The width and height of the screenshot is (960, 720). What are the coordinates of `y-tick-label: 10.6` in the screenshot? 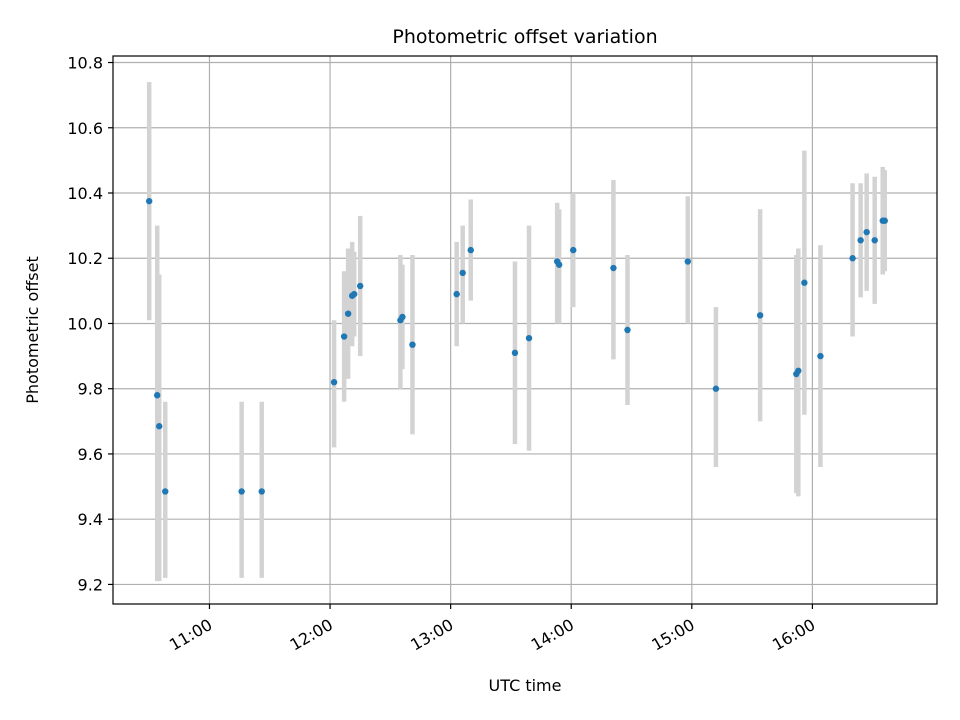 It's located at (85, 128).